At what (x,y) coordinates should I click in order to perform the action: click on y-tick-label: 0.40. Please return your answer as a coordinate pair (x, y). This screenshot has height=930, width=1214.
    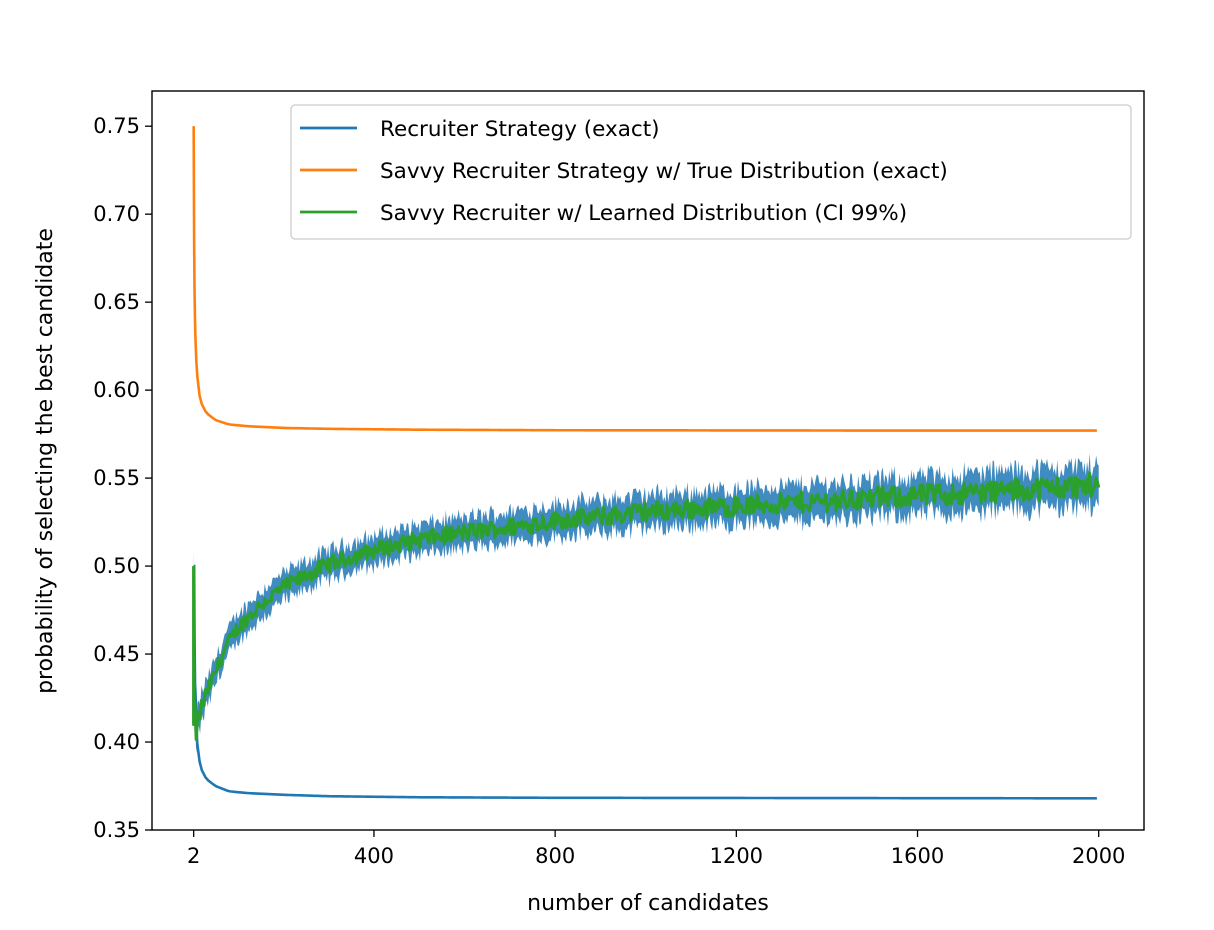
    Looking at the image, I should click on (116, 742).